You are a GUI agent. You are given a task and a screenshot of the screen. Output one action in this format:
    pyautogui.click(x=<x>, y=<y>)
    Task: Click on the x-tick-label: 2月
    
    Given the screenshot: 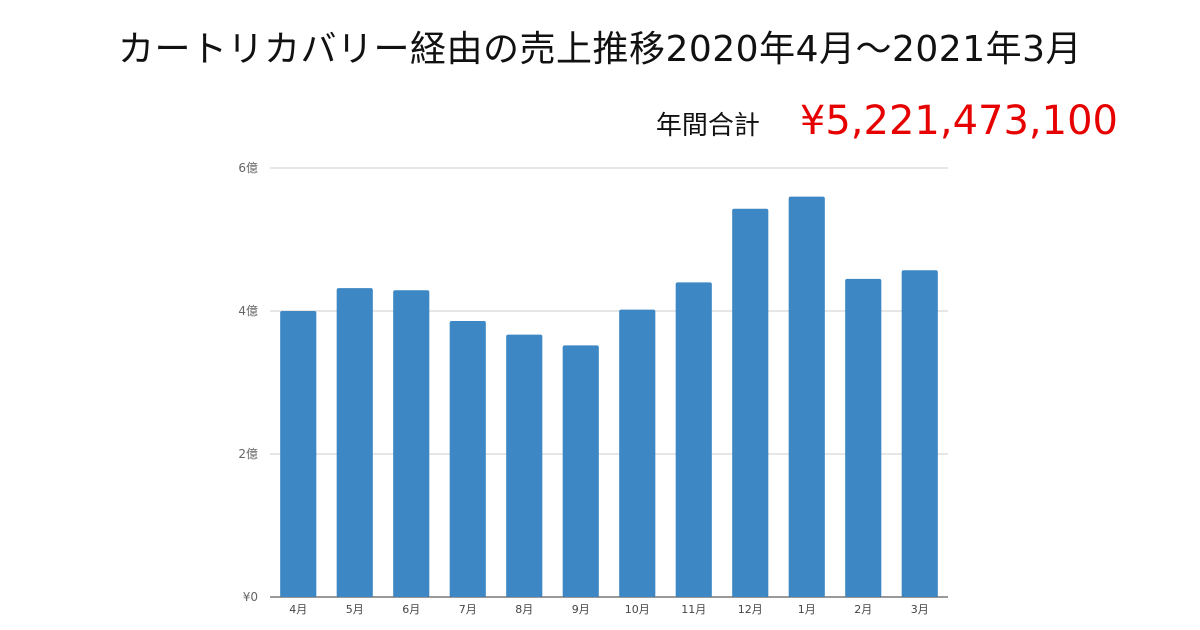 What is the action you would take?
    pyautogui.click(x=863, y=609)
    